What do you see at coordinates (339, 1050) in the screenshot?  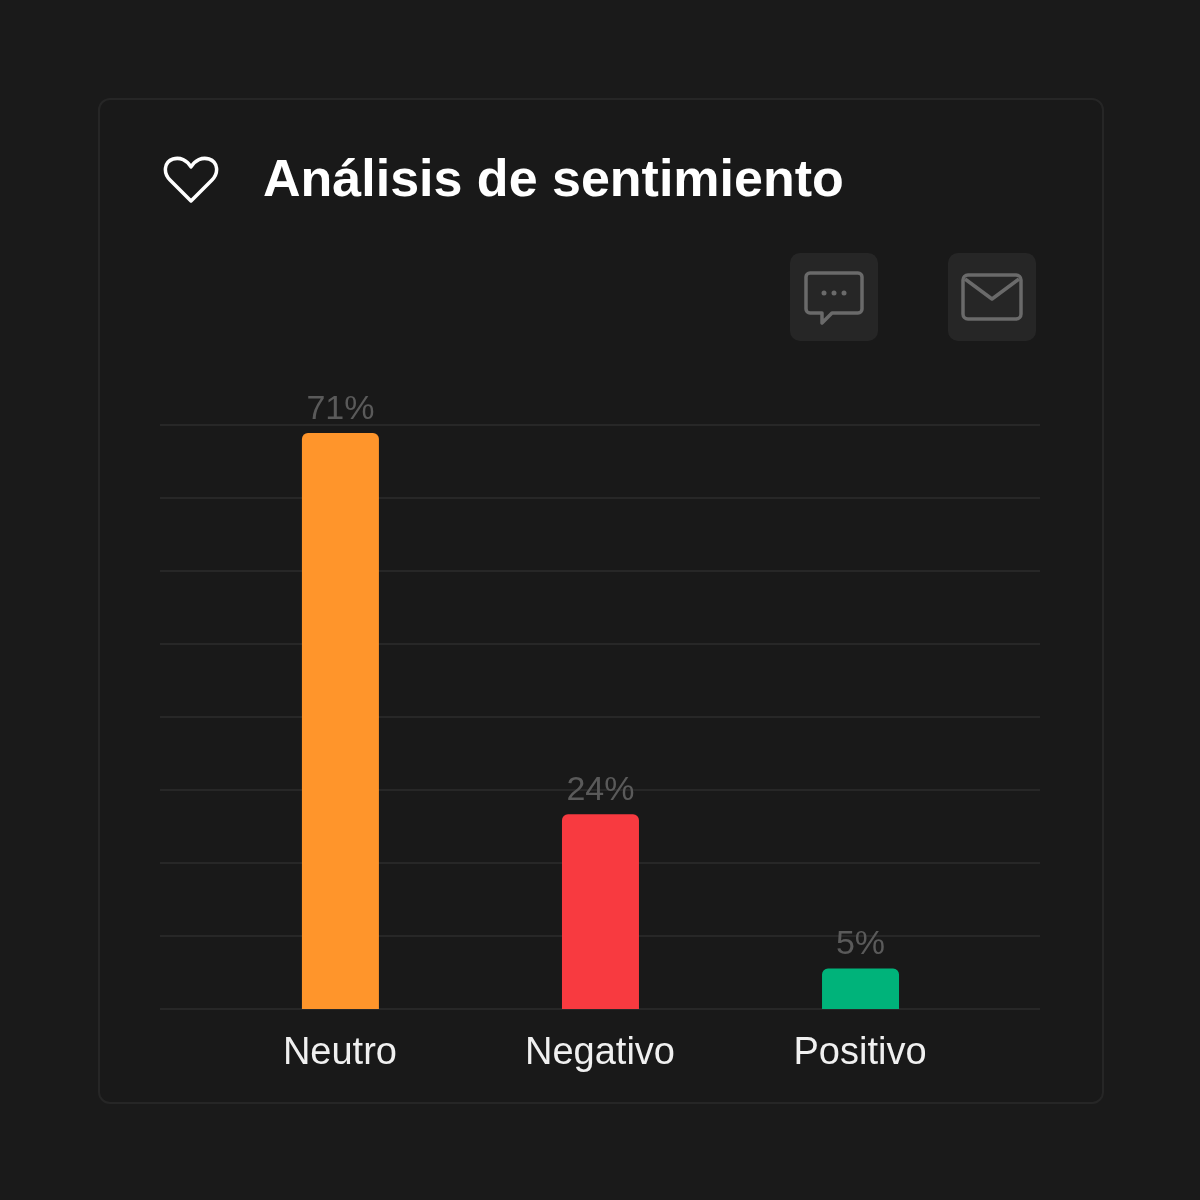 I see `x-tick-label: Neutro` at bounding box center [339, 1050].